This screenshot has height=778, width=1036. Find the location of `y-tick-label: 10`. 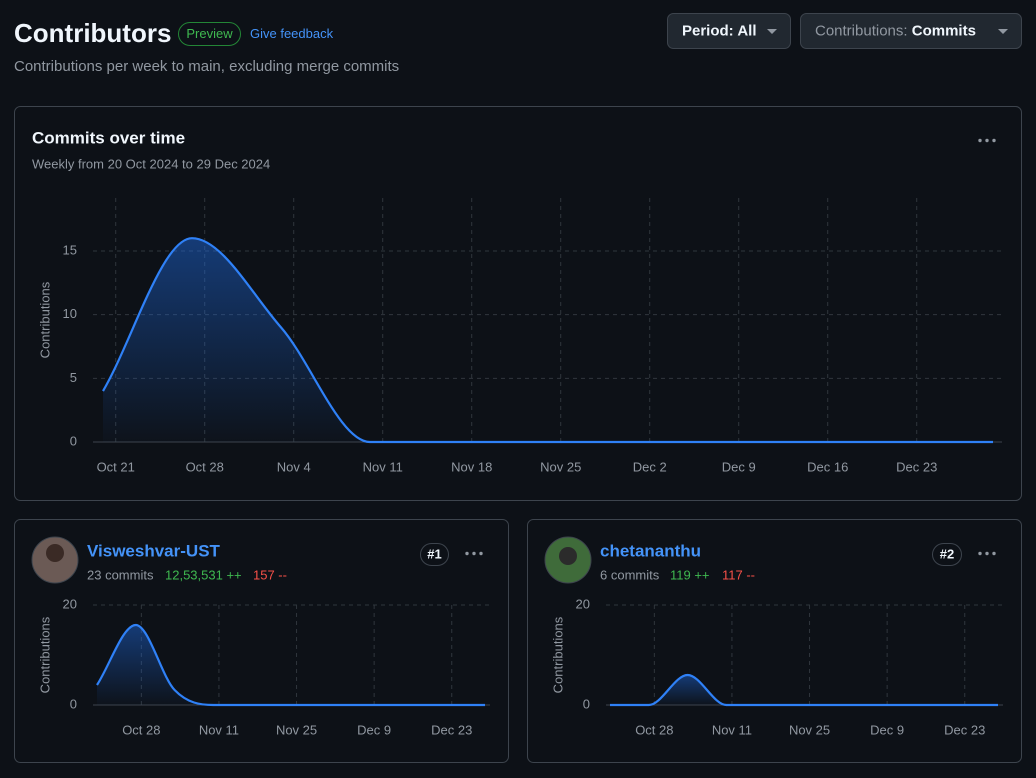

y-tick-label: 10 is located at coordinates (70, 313).